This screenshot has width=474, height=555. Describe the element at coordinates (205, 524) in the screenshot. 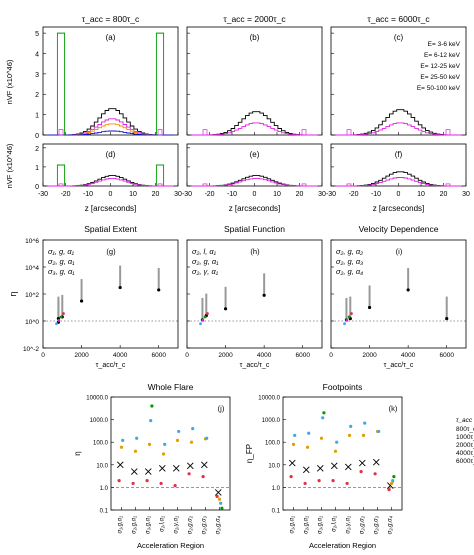

I see `category-label: σ₂,g,α₃` at that location.